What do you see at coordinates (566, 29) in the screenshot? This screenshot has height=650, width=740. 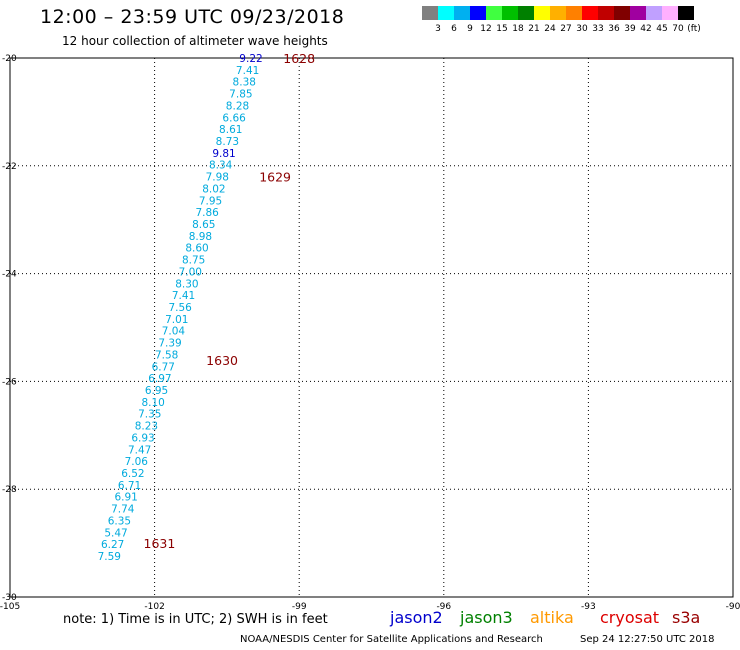 I see `legend-label: 27` at bounding box center [566, 29].